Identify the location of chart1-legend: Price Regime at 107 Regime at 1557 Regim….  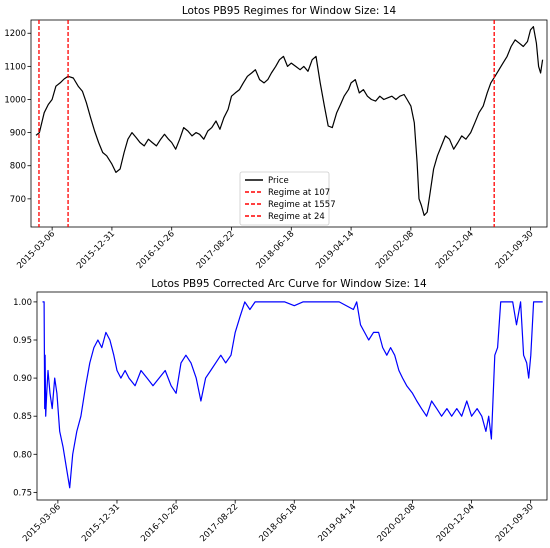
(287, 198).